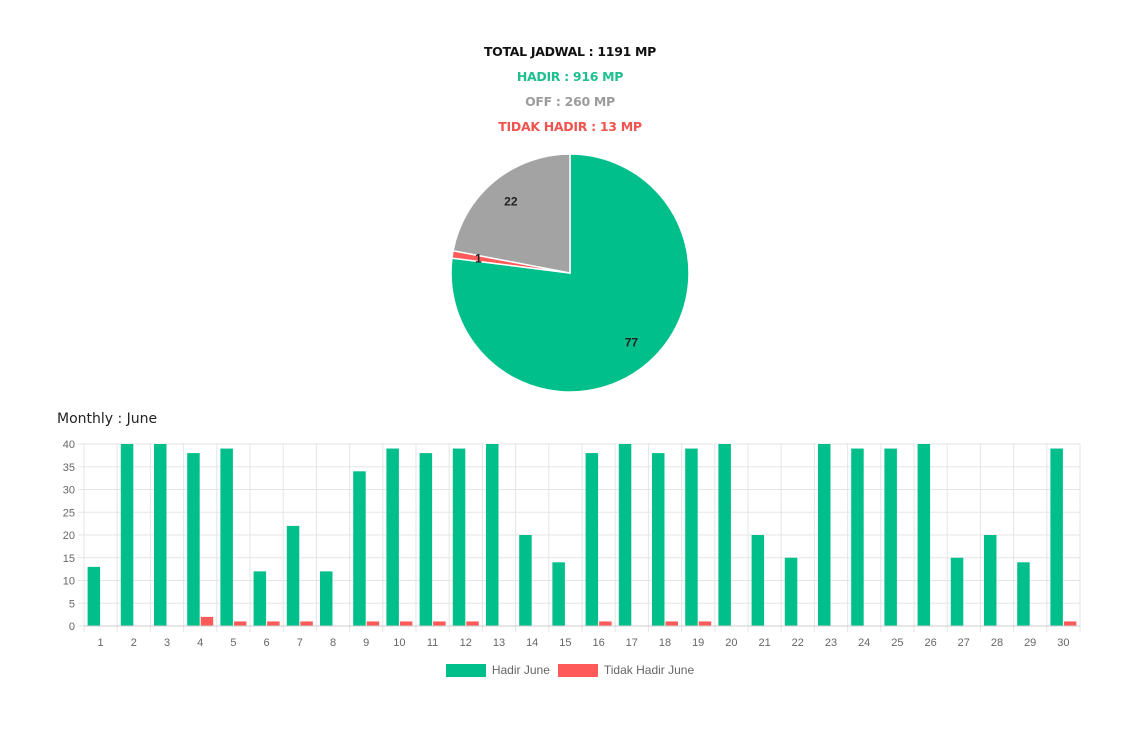 This screenshot has height=732, width=1140. I want to click on legend-item: Tidak Hadir June, so click(626, 670).